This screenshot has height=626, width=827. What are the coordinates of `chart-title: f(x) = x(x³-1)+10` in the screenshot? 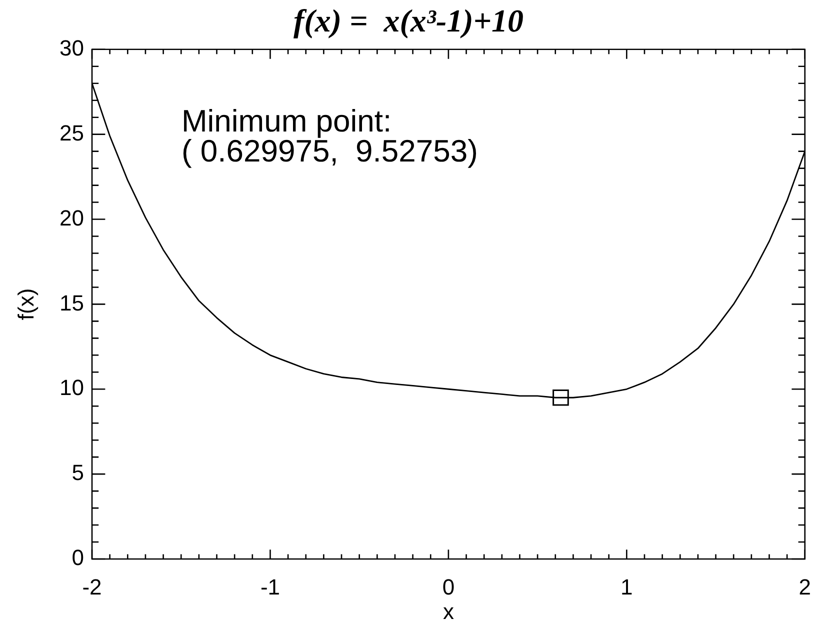 It's located at (409, 20).